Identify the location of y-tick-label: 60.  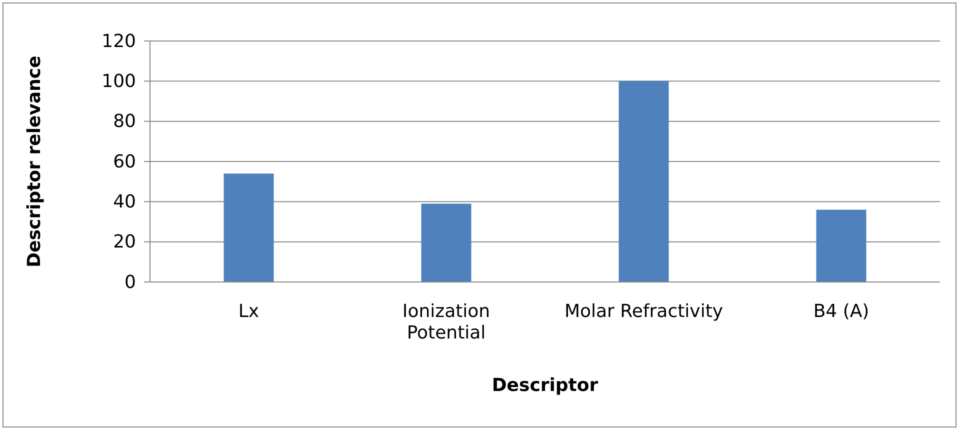
(124, 161).